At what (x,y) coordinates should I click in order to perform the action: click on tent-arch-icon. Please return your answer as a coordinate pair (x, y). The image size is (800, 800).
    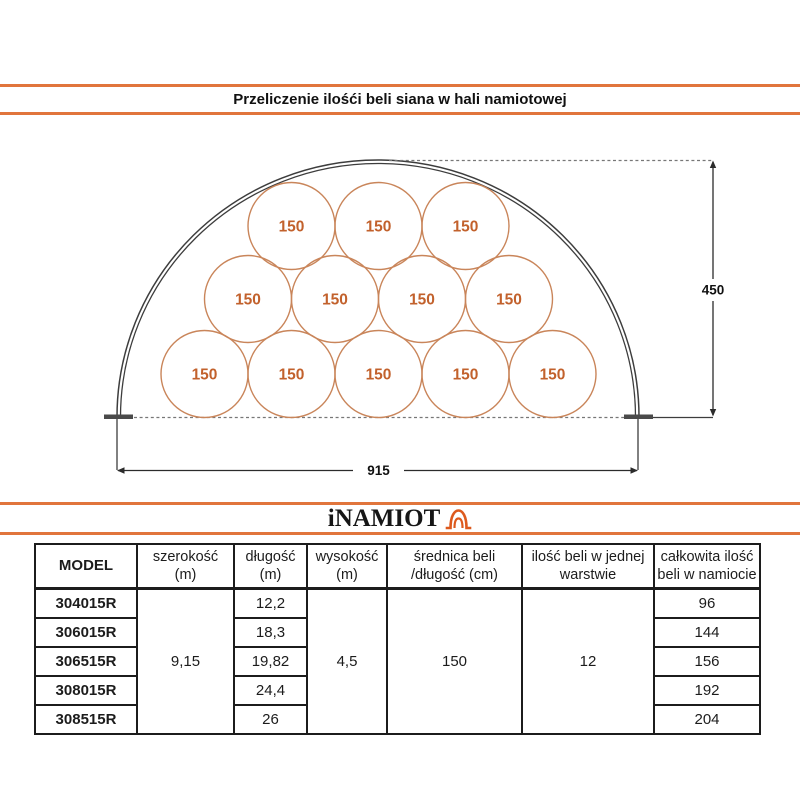
    Looking at the image, I should click on (458, 518).